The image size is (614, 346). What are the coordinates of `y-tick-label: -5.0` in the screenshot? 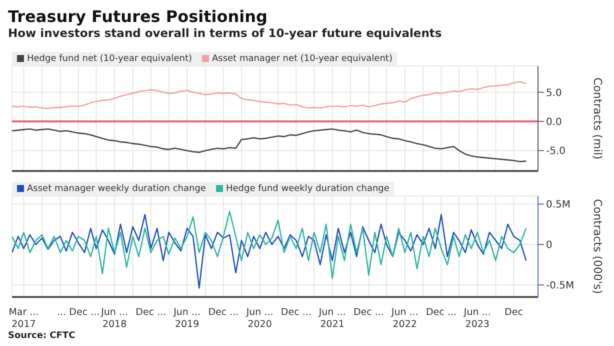 It's located at (556, 152).